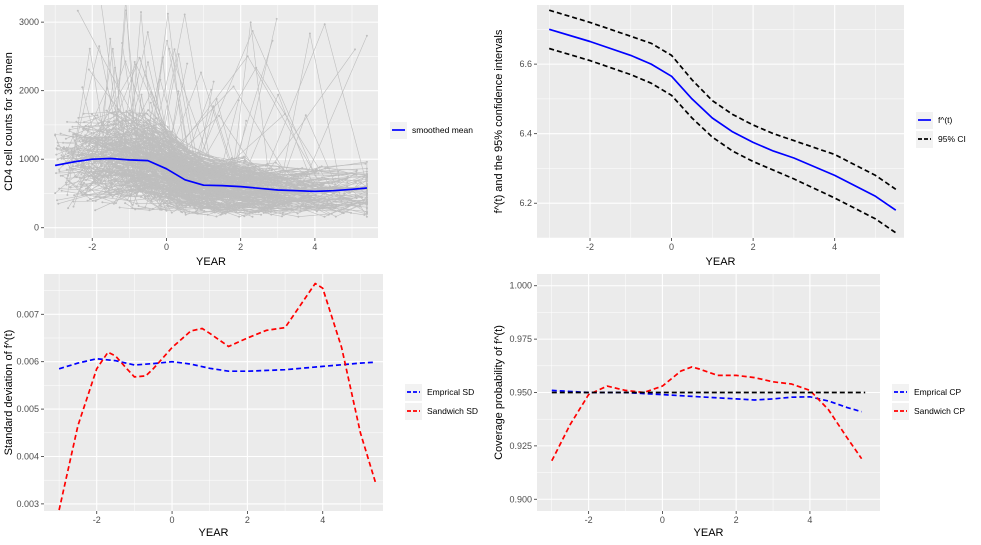 This screenshot has width=981, height=545. I want to click on y-tick-label: 6.4, so click(525, 134).